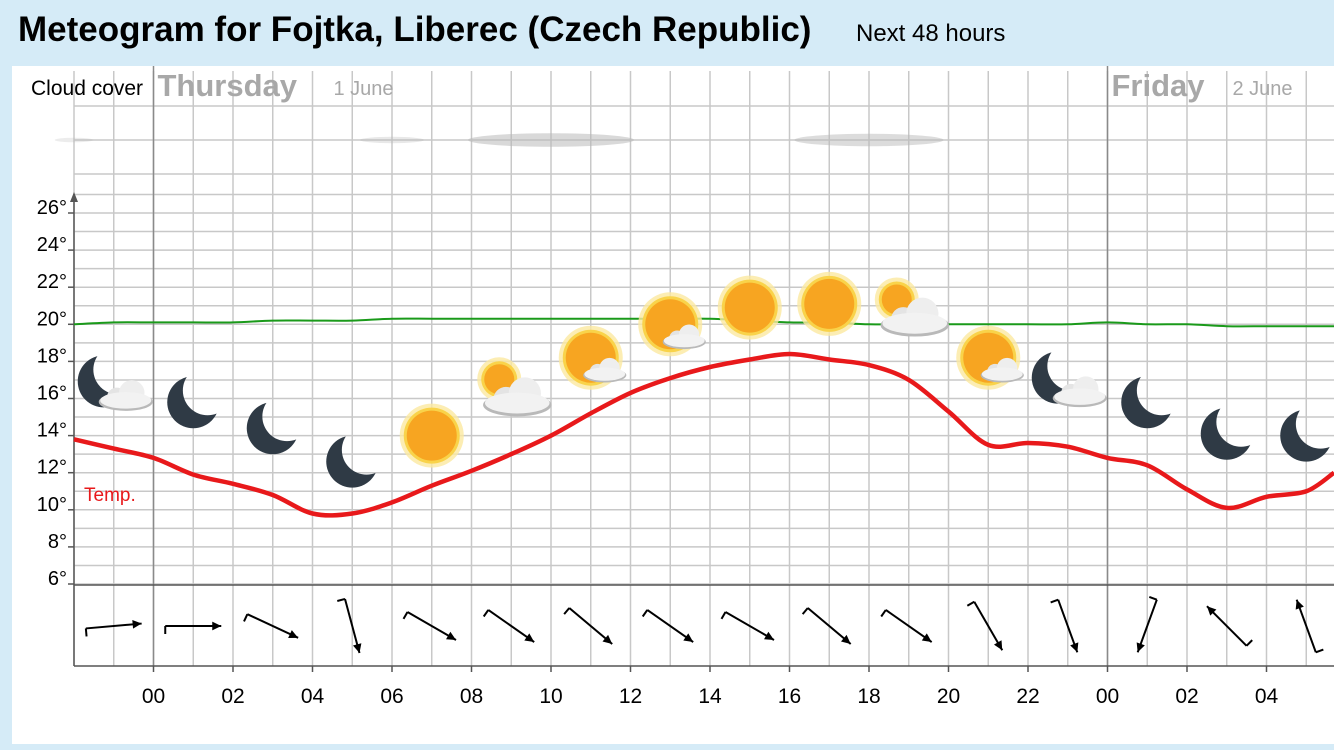 The image size is (1334, 750). Describe the element at coordinates (931, 33) in the screenshot. I see `page-subtitle: Next 48 hours` at that location.